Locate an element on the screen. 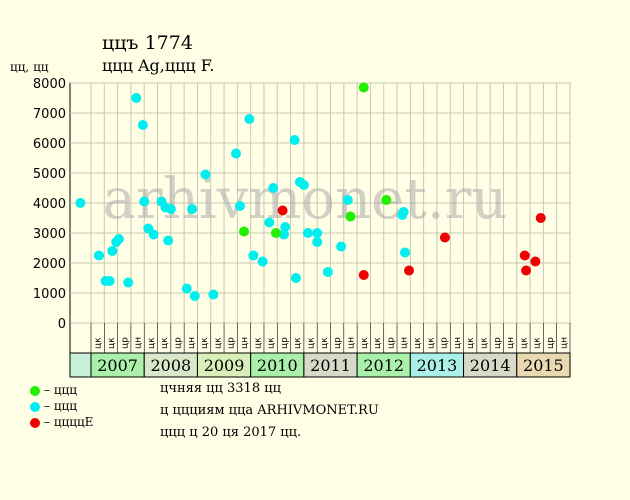 The height and width of the screenshot is (500, 630). year-band-lead is located at coordinates (80, 365).